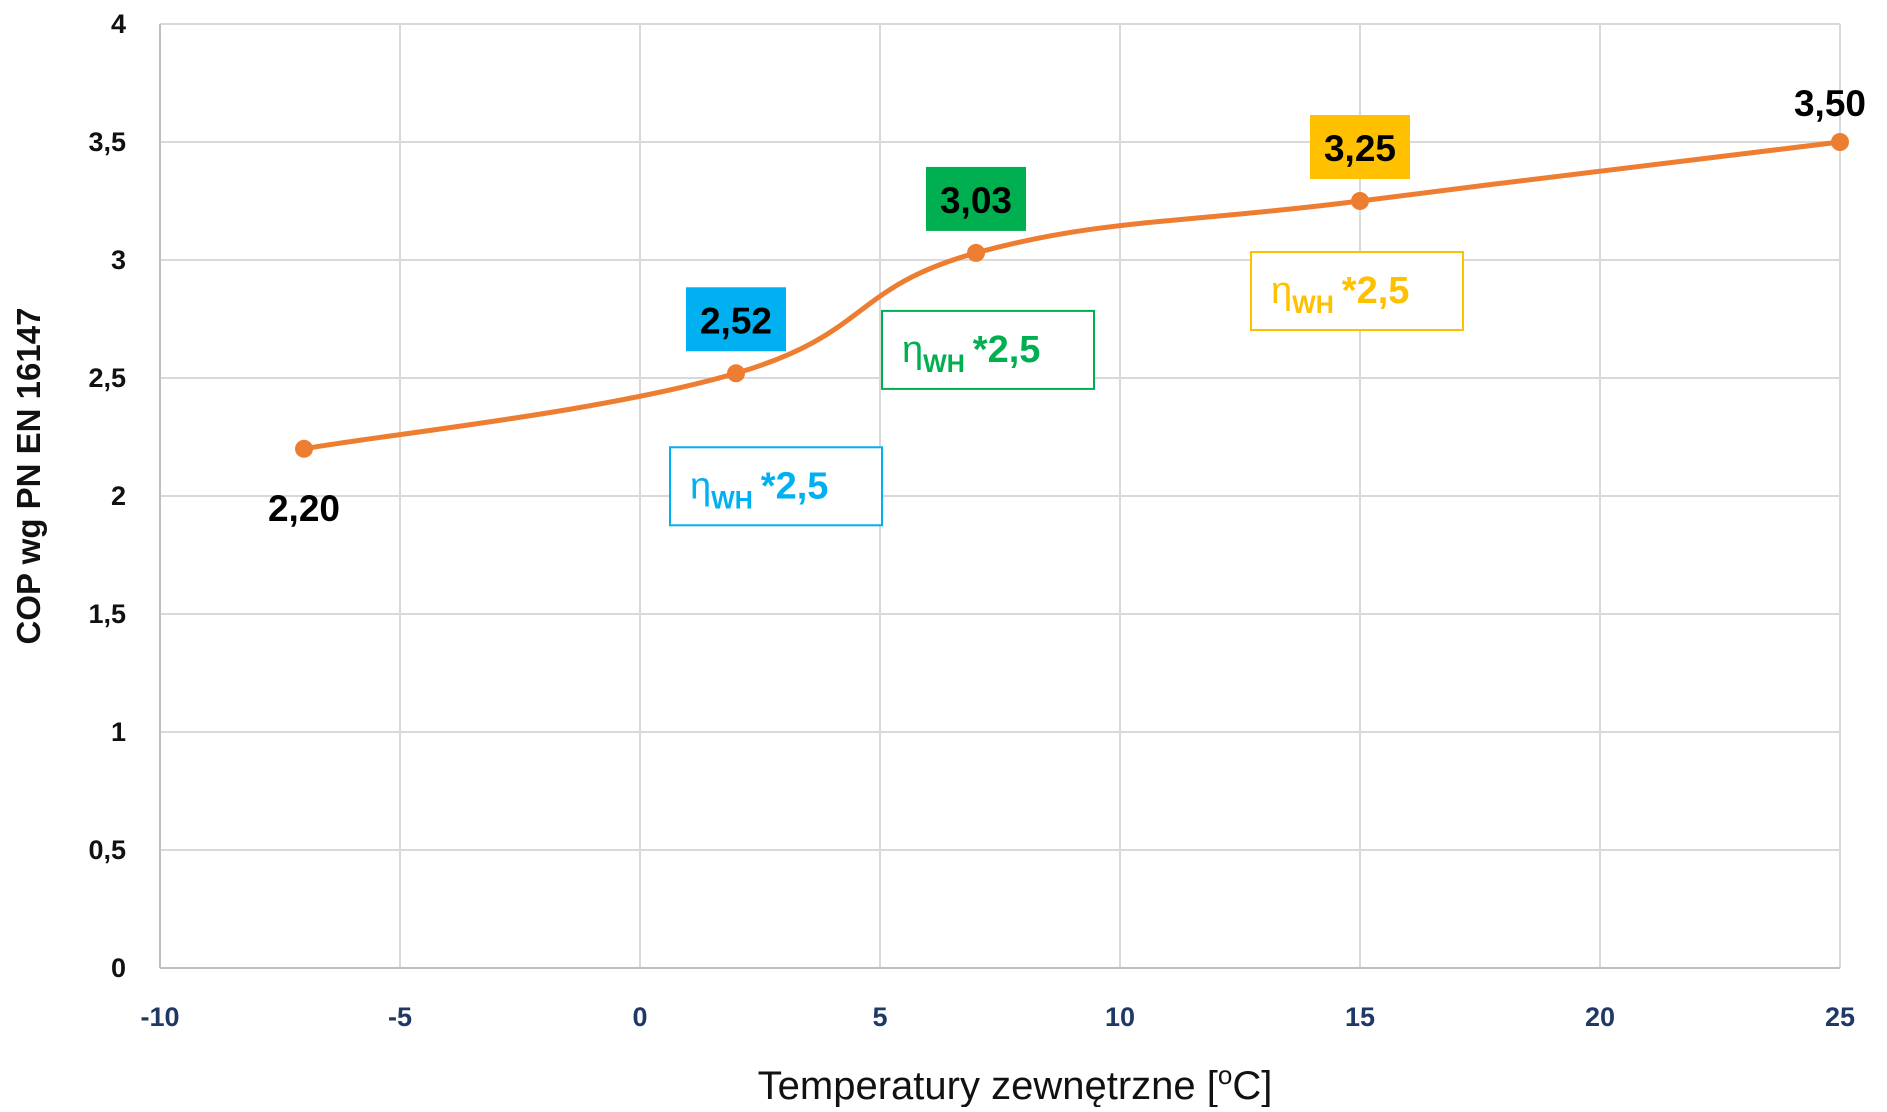  Describe the element at coordinates (304, 508) in the screenshot. I see `data-label: 2,20` at that location.